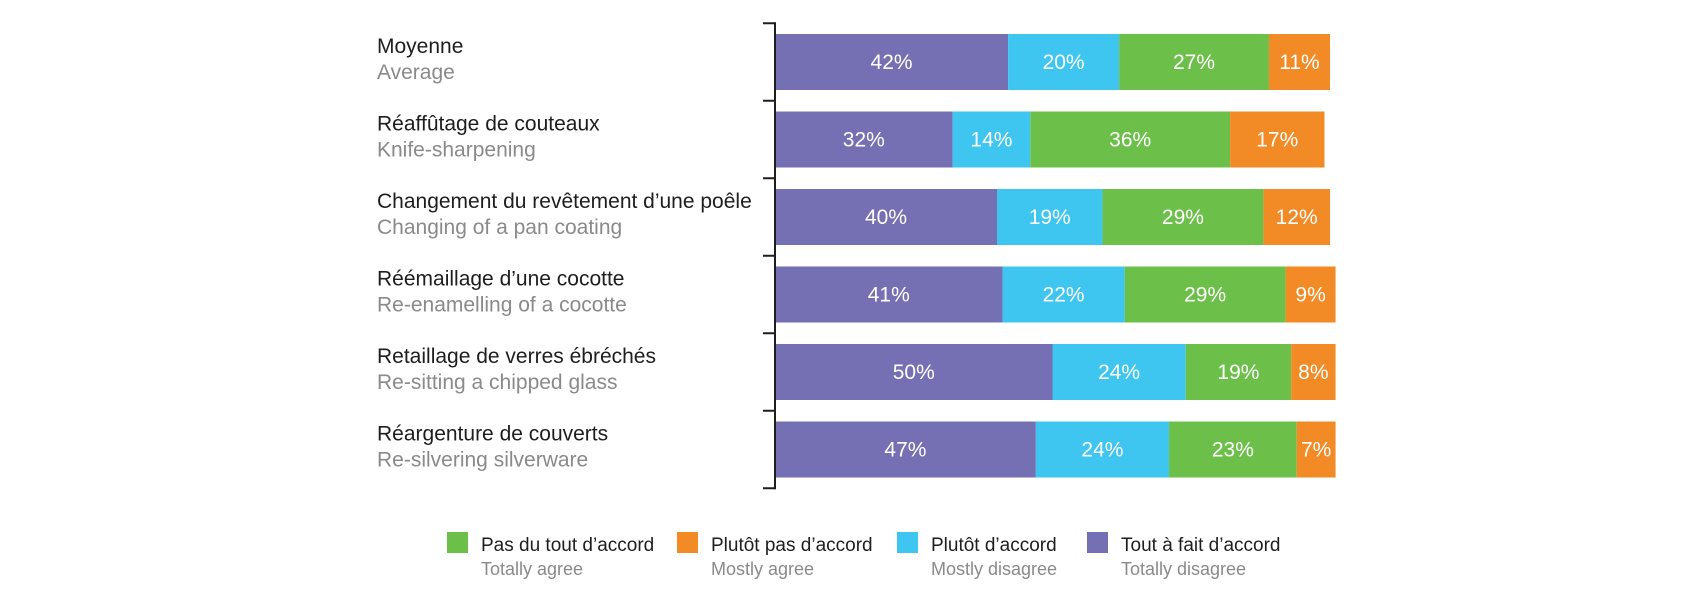 The width and height of the screenshot is (1695, 600). I want to click on category-label-fr: Retaillage de verres ébréchés, so click(516, 356).